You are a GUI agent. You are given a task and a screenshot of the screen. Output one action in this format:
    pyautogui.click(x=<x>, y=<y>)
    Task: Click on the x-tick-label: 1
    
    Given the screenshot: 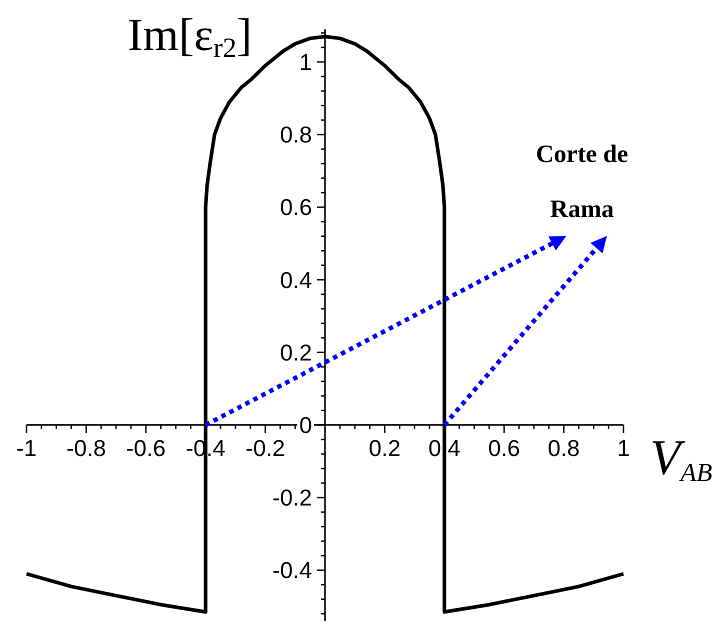 What is the action you would take?
    pyautogui.click(x=623, y=447)
    